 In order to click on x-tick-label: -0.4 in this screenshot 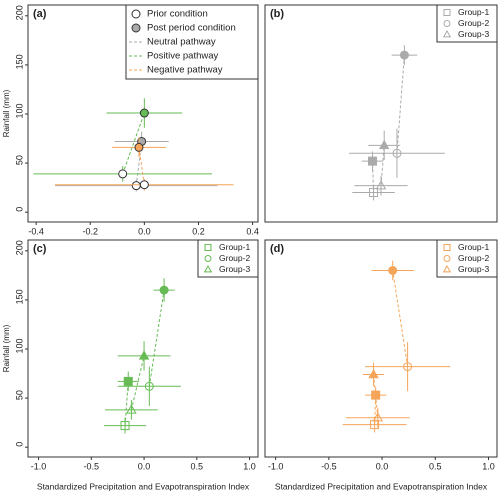, I will do `click(36, 231)`.